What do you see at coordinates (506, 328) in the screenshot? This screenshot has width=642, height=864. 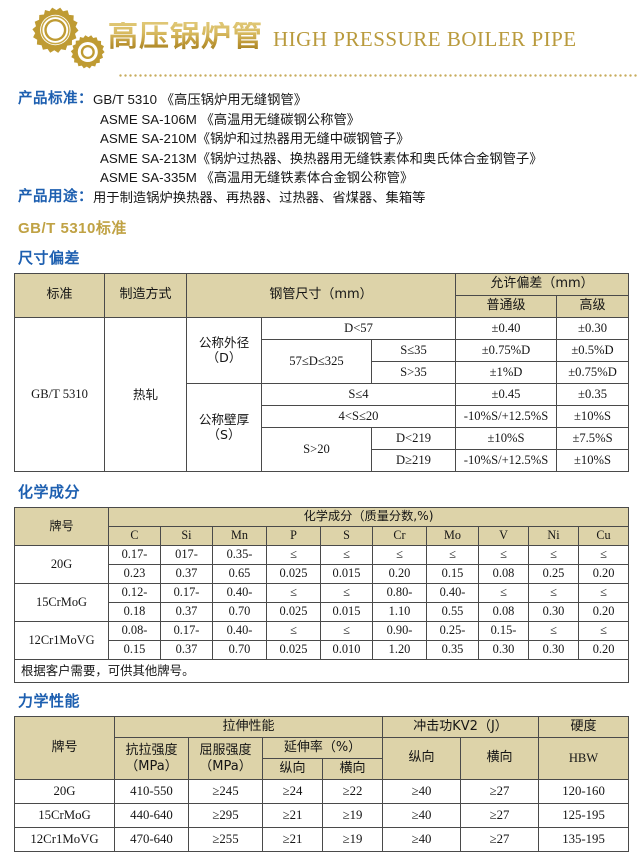 I see `cell-ordinary: ±0.40` at bounding box center [506, 328].